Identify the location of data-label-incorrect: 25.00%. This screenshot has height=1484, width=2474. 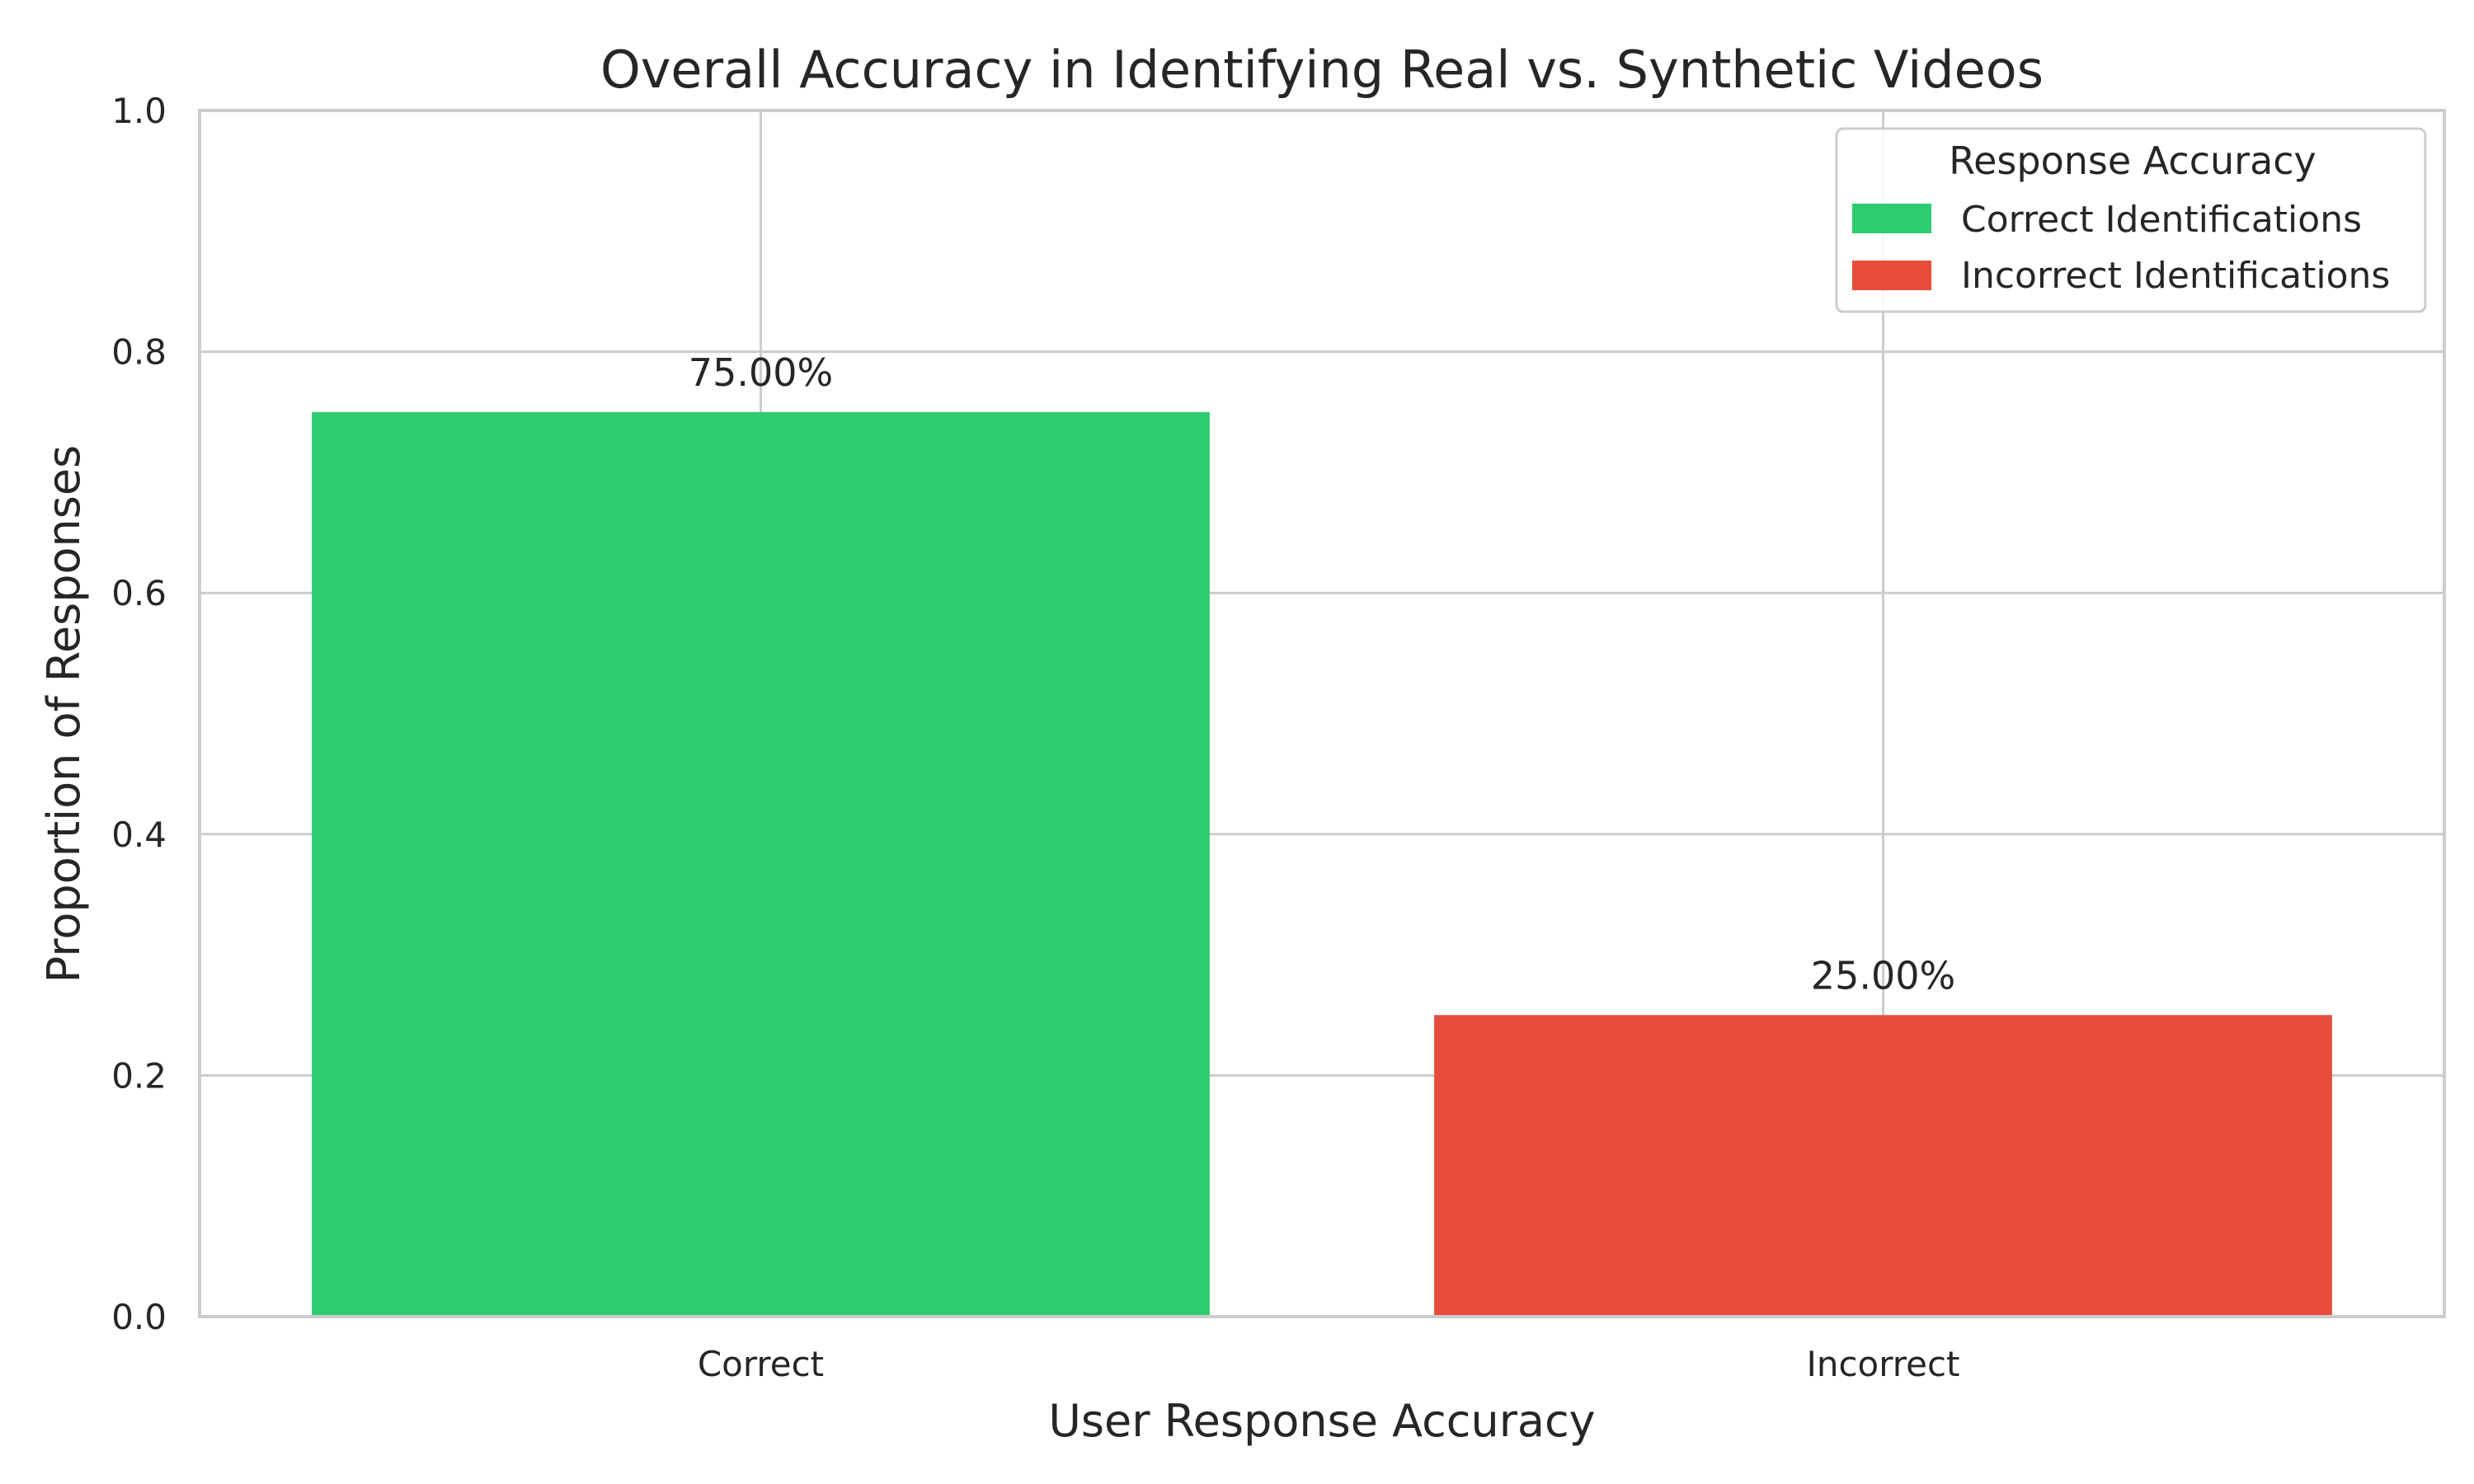
(1883, 975).